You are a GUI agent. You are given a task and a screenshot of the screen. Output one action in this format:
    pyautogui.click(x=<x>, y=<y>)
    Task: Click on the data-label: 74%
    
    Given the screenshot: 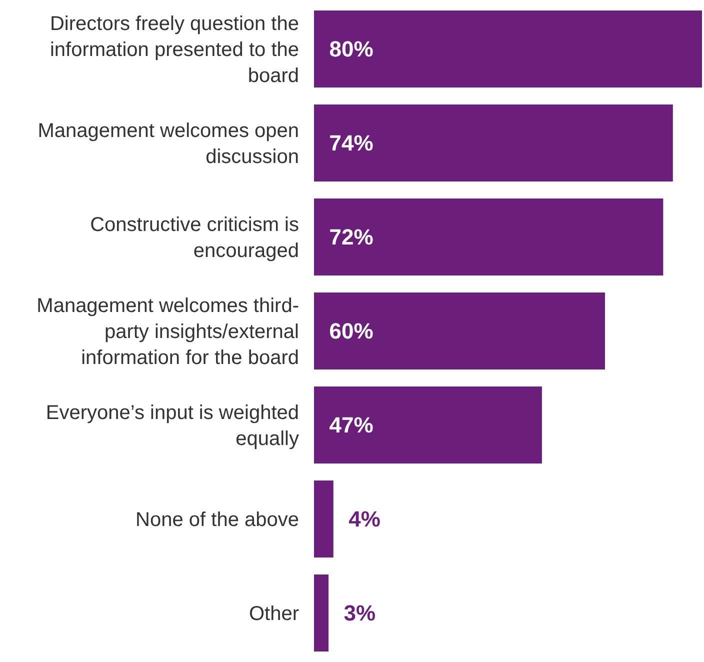 What is the action you would take?
    pyautogui.click(x=351, y=143)
    